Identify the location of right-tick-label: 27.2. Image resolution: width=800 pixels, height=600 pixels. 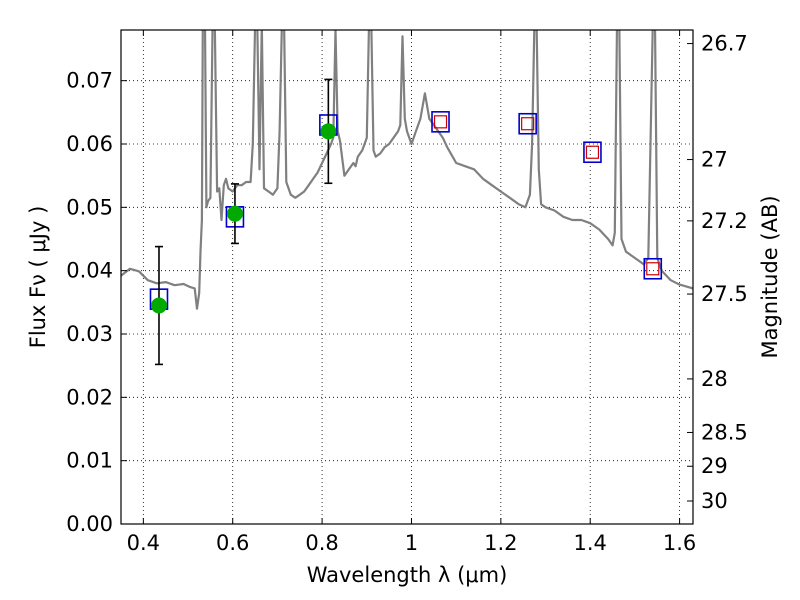
(724, 221).